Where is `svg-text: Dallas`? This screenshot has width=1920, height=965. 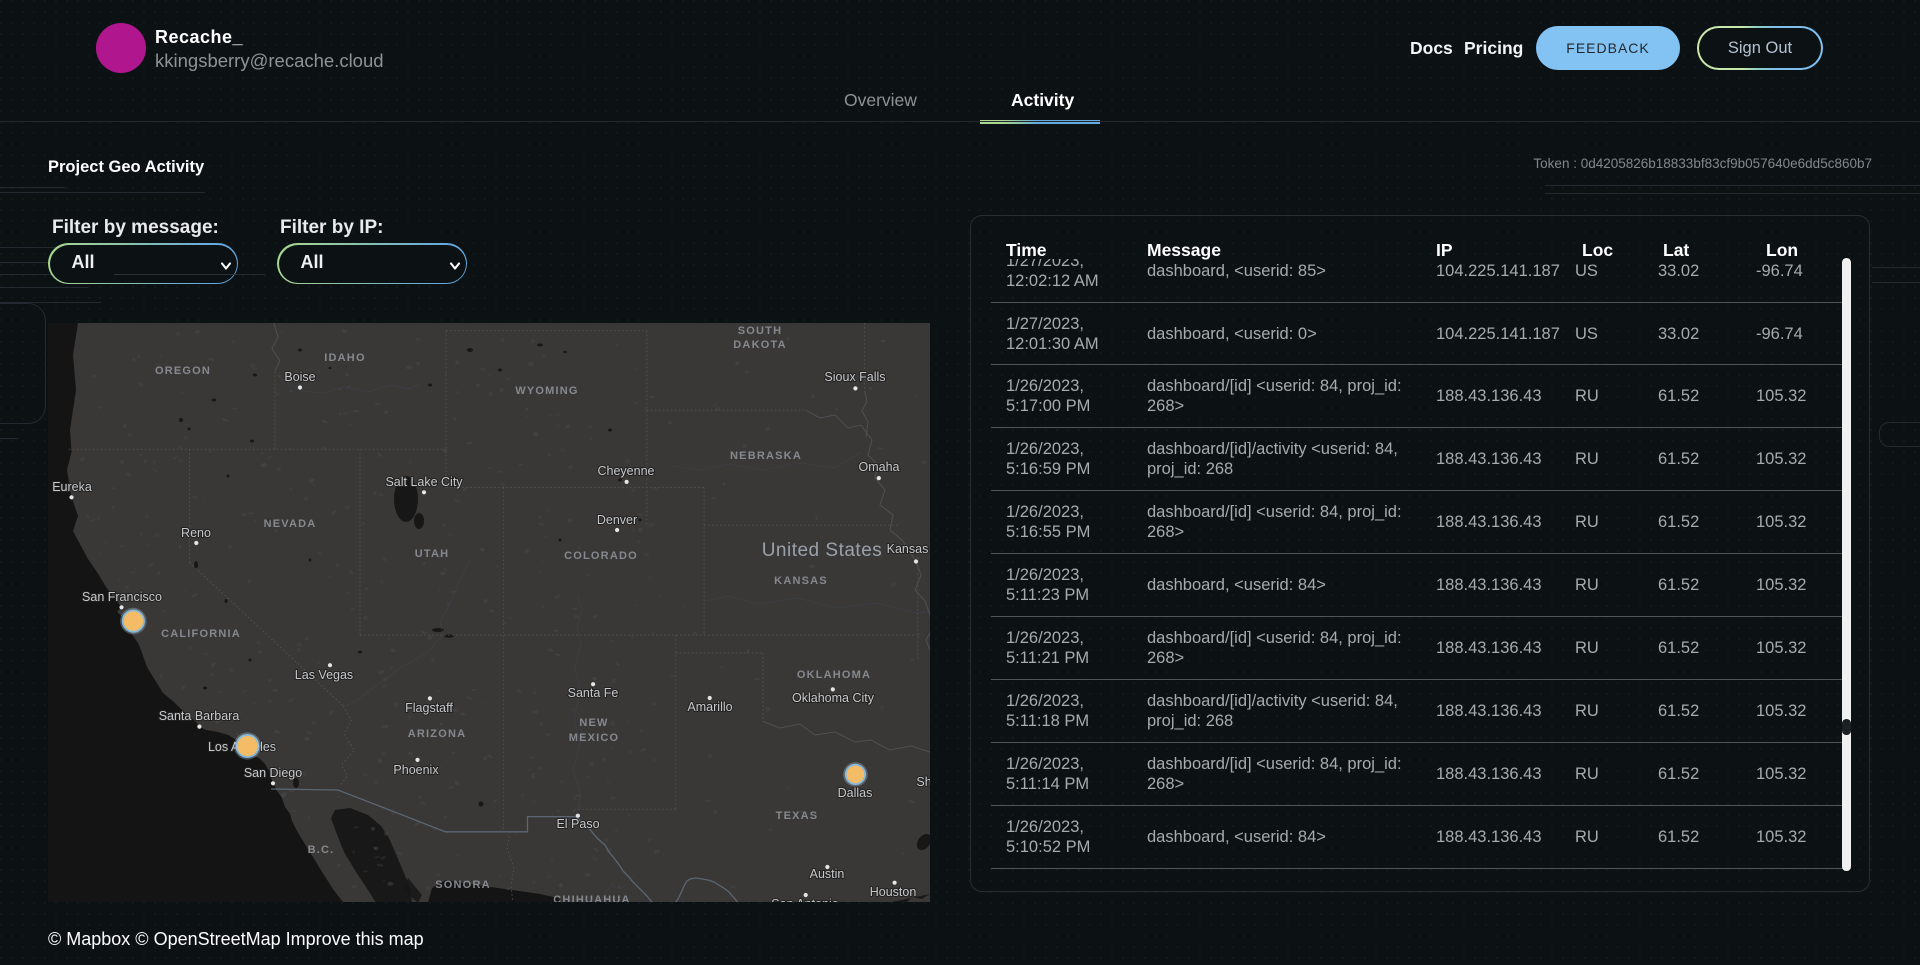
svg-text: Dallas is located at coordinates (855, 793).